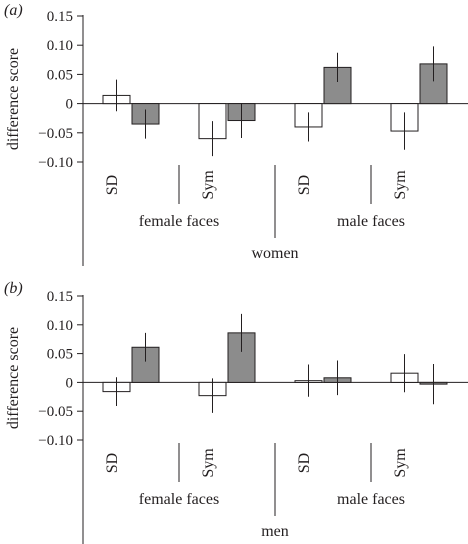 The image size is (468, 544). What do you see at coordinates (274, 253) in the screenshot?
I see `participant-group-label: women` at bounding box center [274, 253].